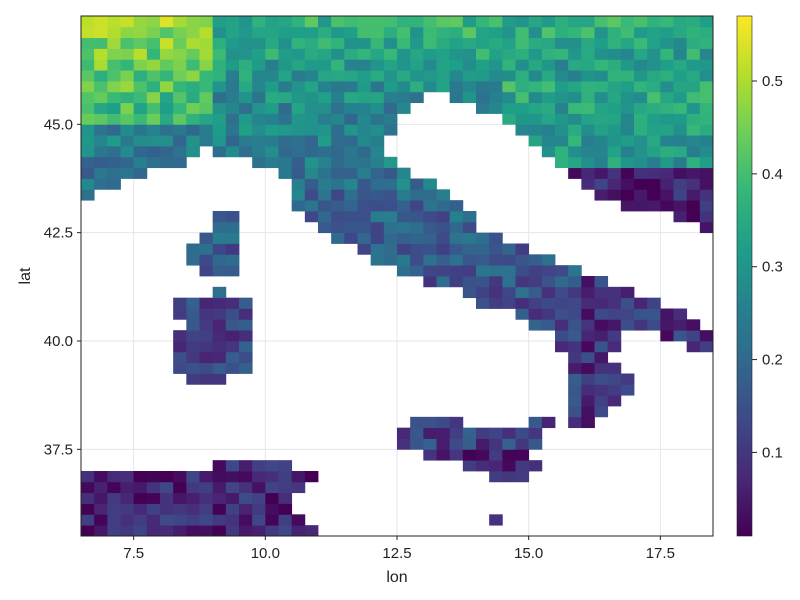  Describe the element at coordinates (58, 341) in the screenshot. I see `y-tick-label: 40.0` at that location.